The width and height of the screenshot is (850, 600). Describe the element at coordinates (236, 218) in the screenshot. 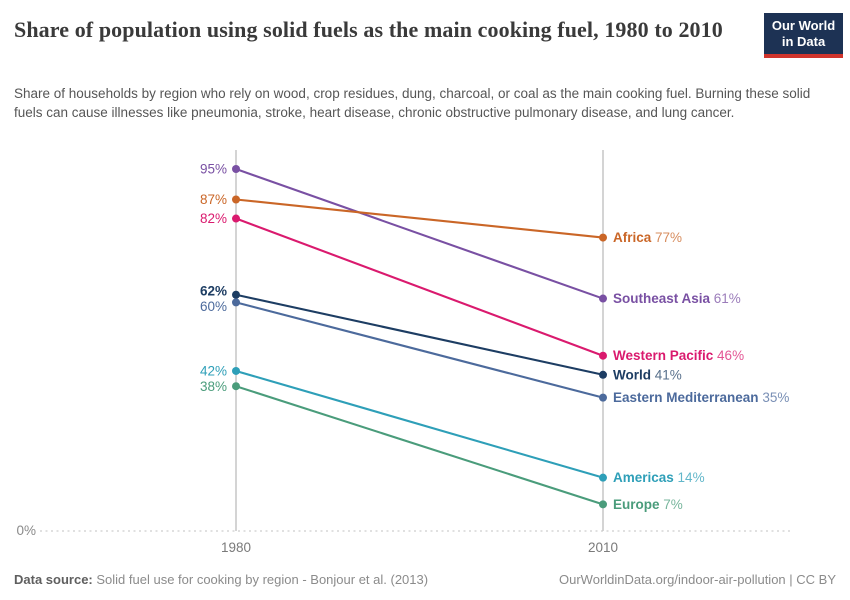

I see `series-start-dot-Western Pacific` at that location.